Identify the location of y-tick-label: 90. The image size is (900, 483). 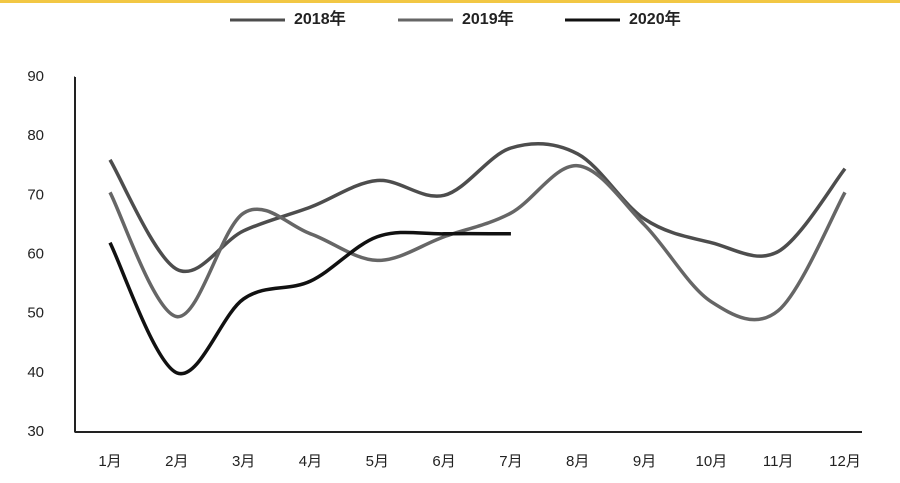
(35, 76).